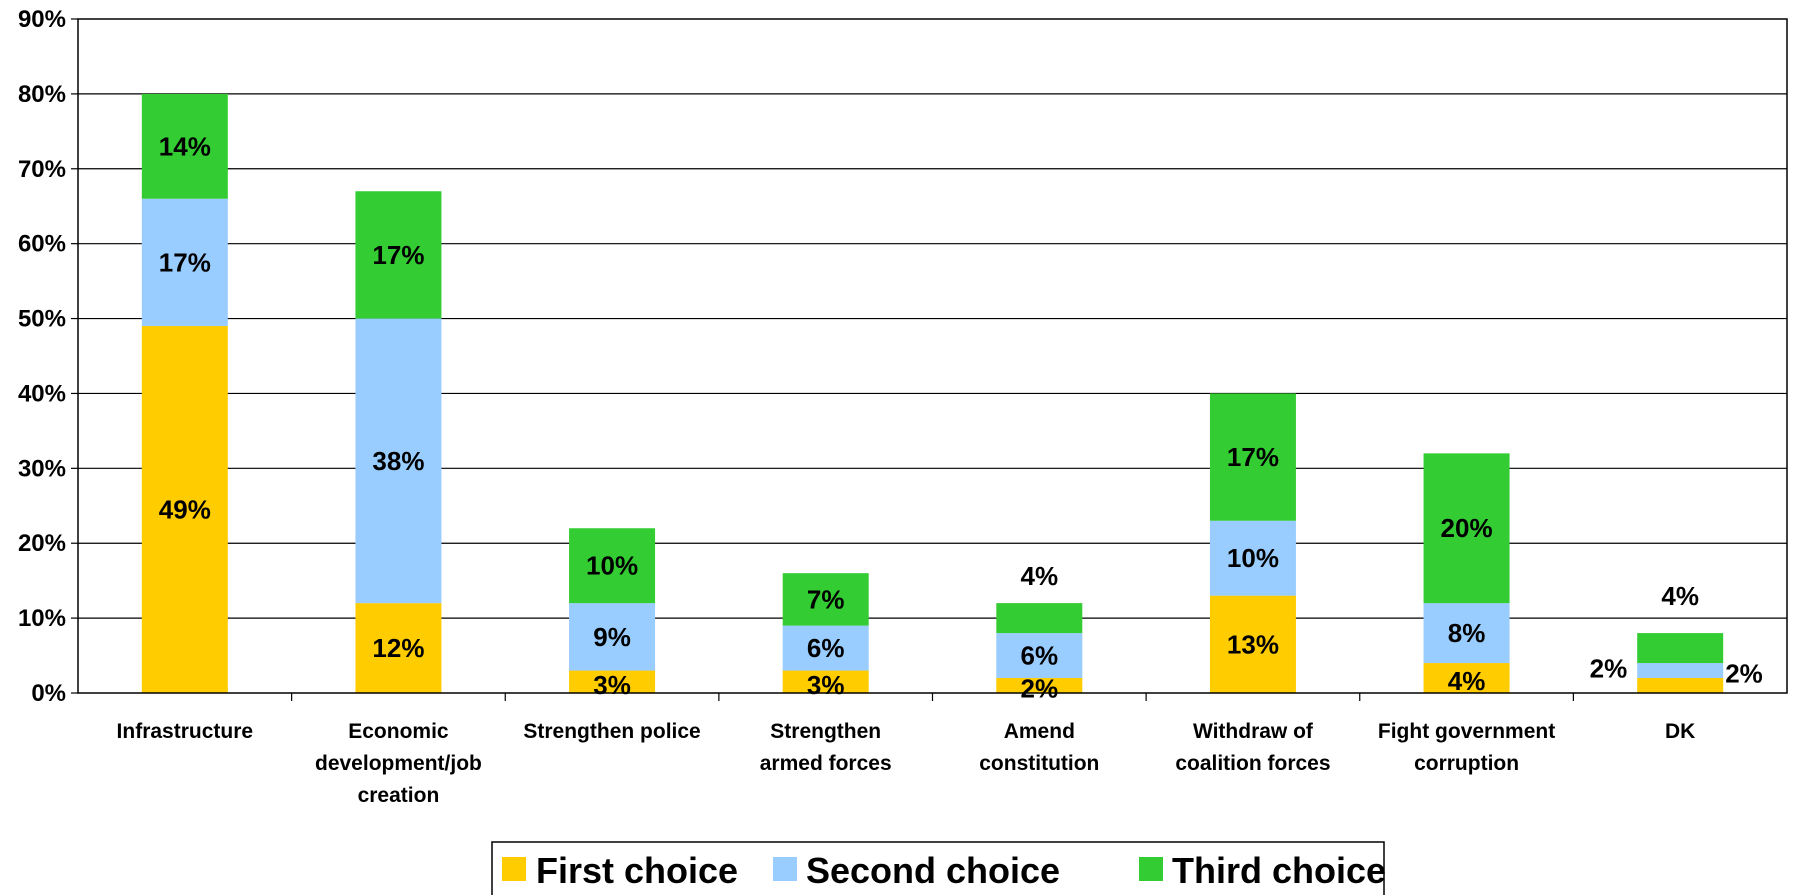 This screenshot has width=1797, height=895. Describe the element at coordinates (42, 356) in the screenshot. I see `y-axis-ticks: 0% 10% 20% 30% 40% 50% 60% 70% 80% 90%` at that location.